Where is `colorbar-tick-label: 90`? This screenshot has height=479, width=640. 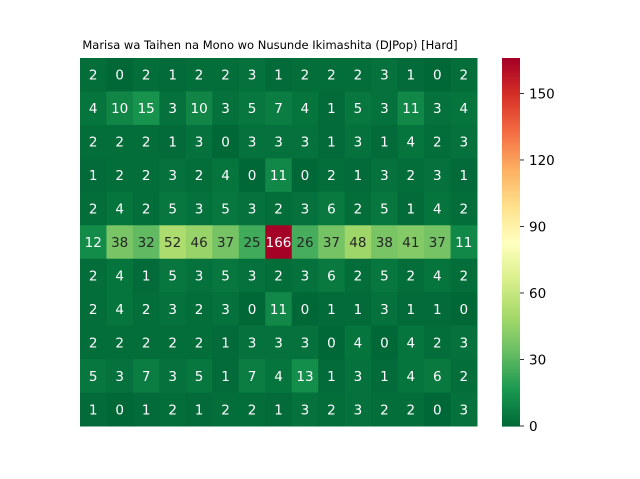
colorbar-tick-label: 90 is located at coordinates (537, 227).